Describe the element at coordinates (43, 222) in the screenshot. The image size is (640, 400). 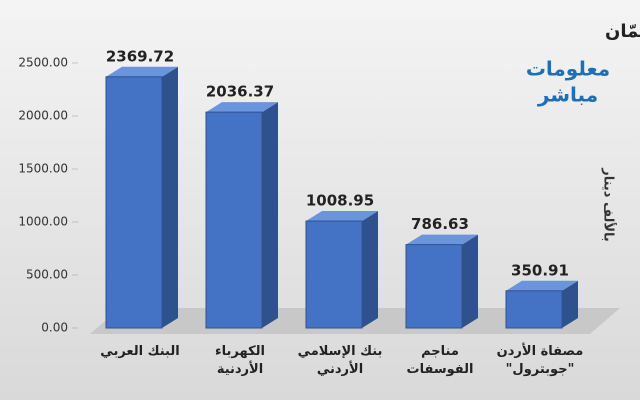
I see `y-tick-label: 1000.00` at that location.